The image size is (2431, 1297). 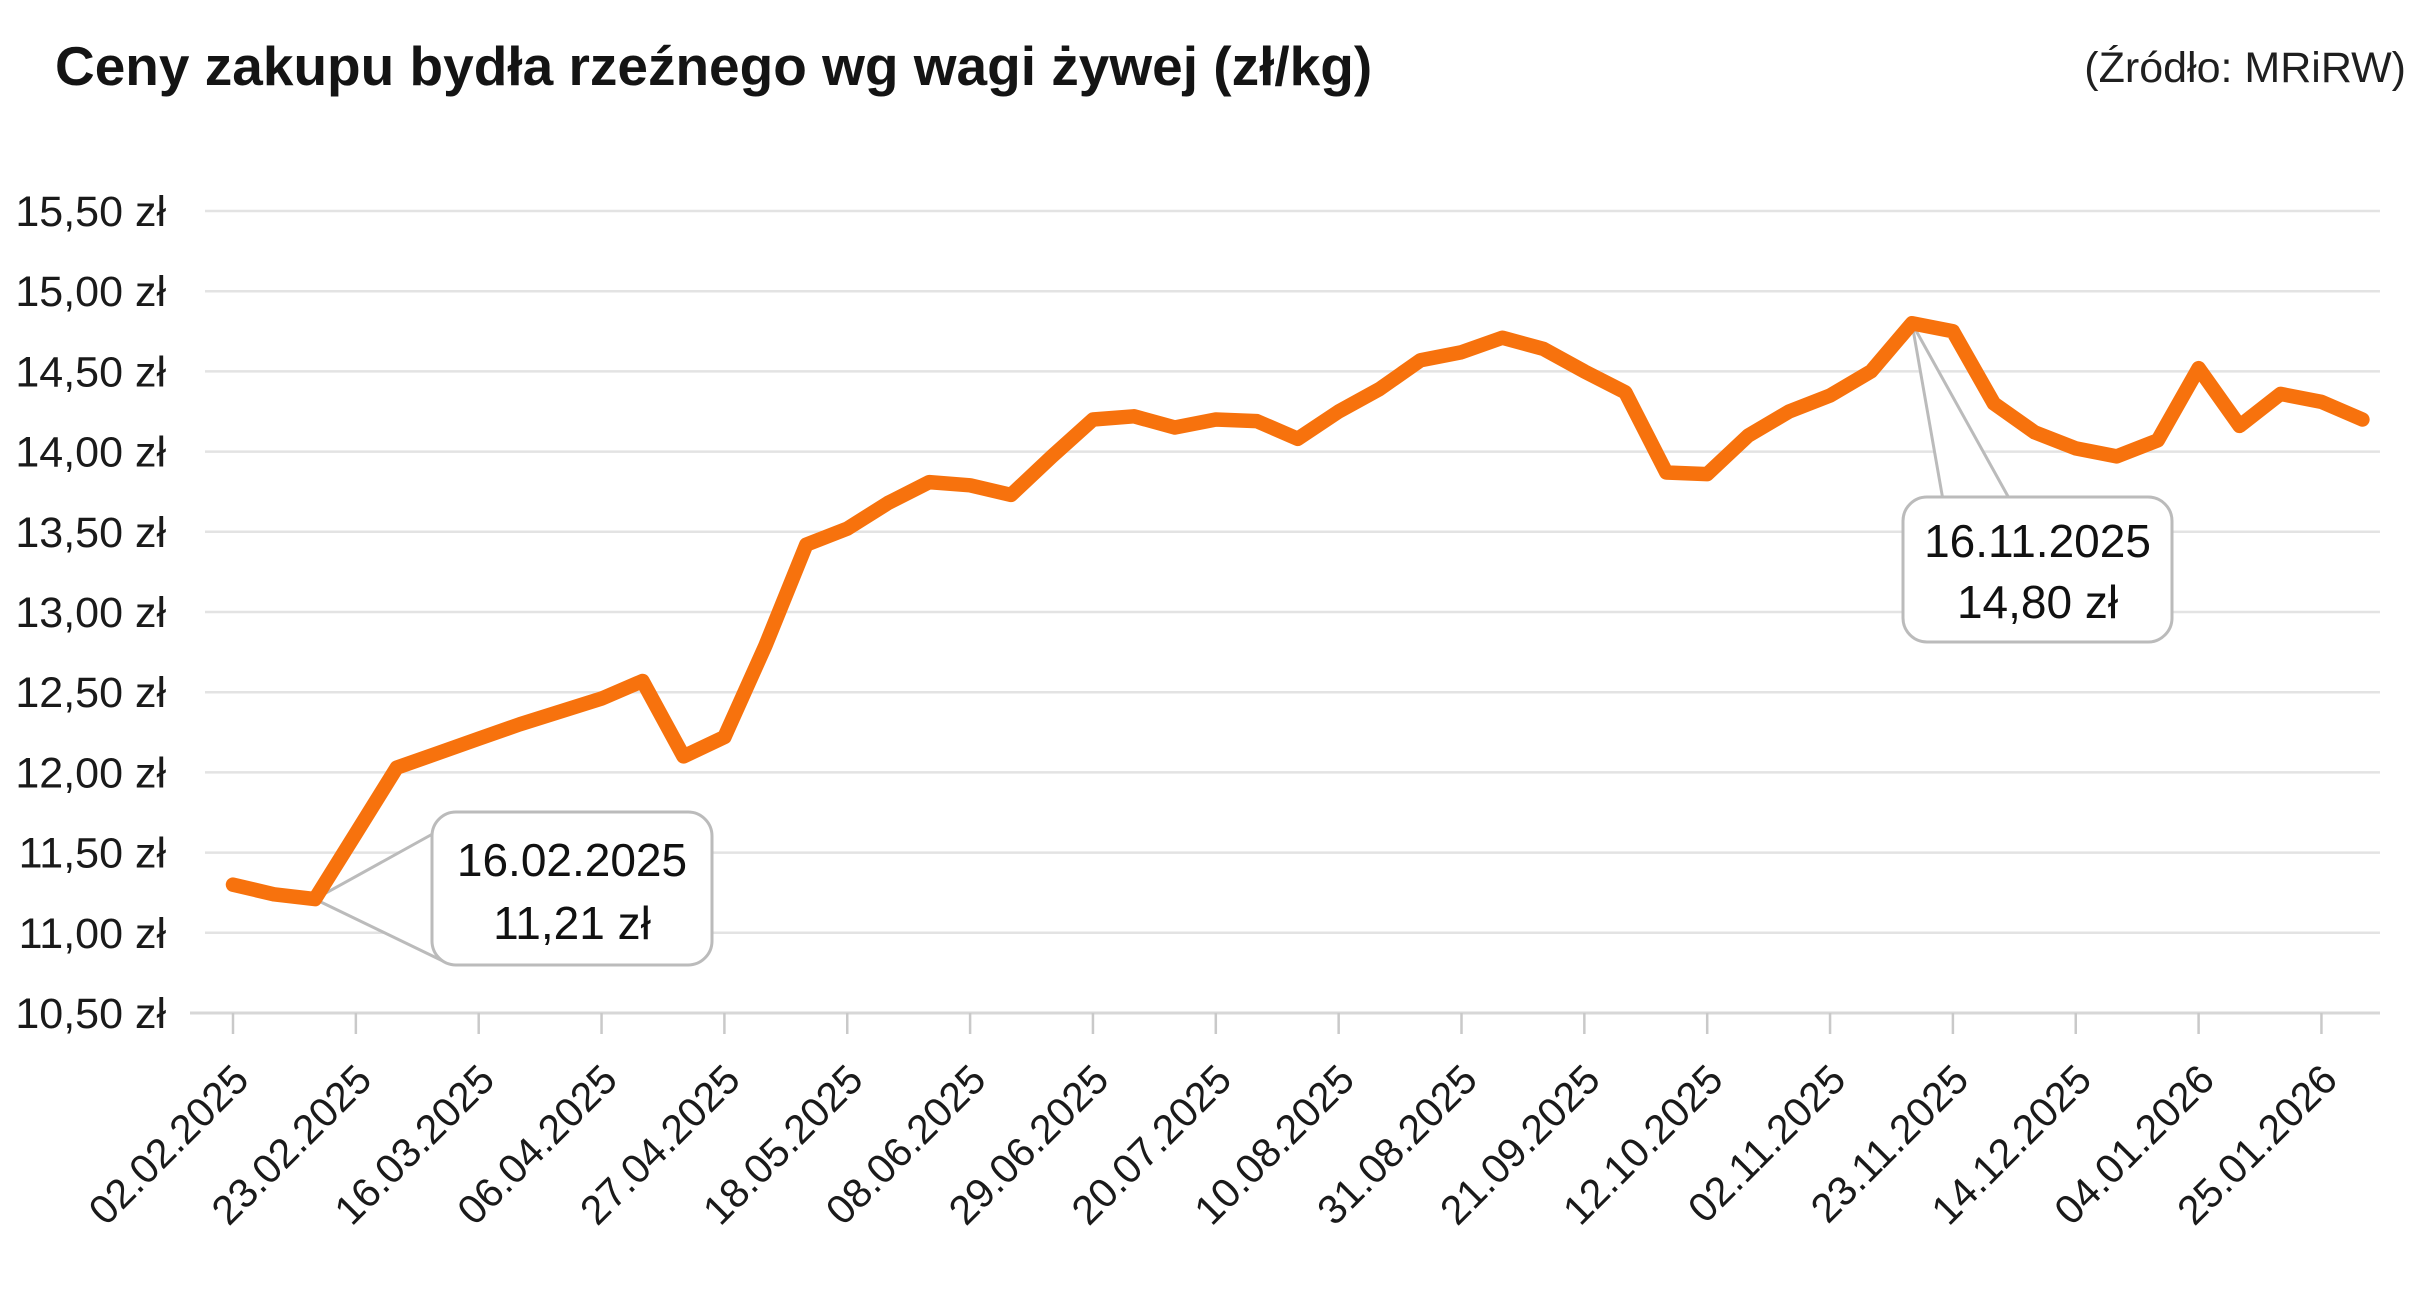 I want to click on y-axis-tick-label: 12,00 zł, so click(x=90, y=773).